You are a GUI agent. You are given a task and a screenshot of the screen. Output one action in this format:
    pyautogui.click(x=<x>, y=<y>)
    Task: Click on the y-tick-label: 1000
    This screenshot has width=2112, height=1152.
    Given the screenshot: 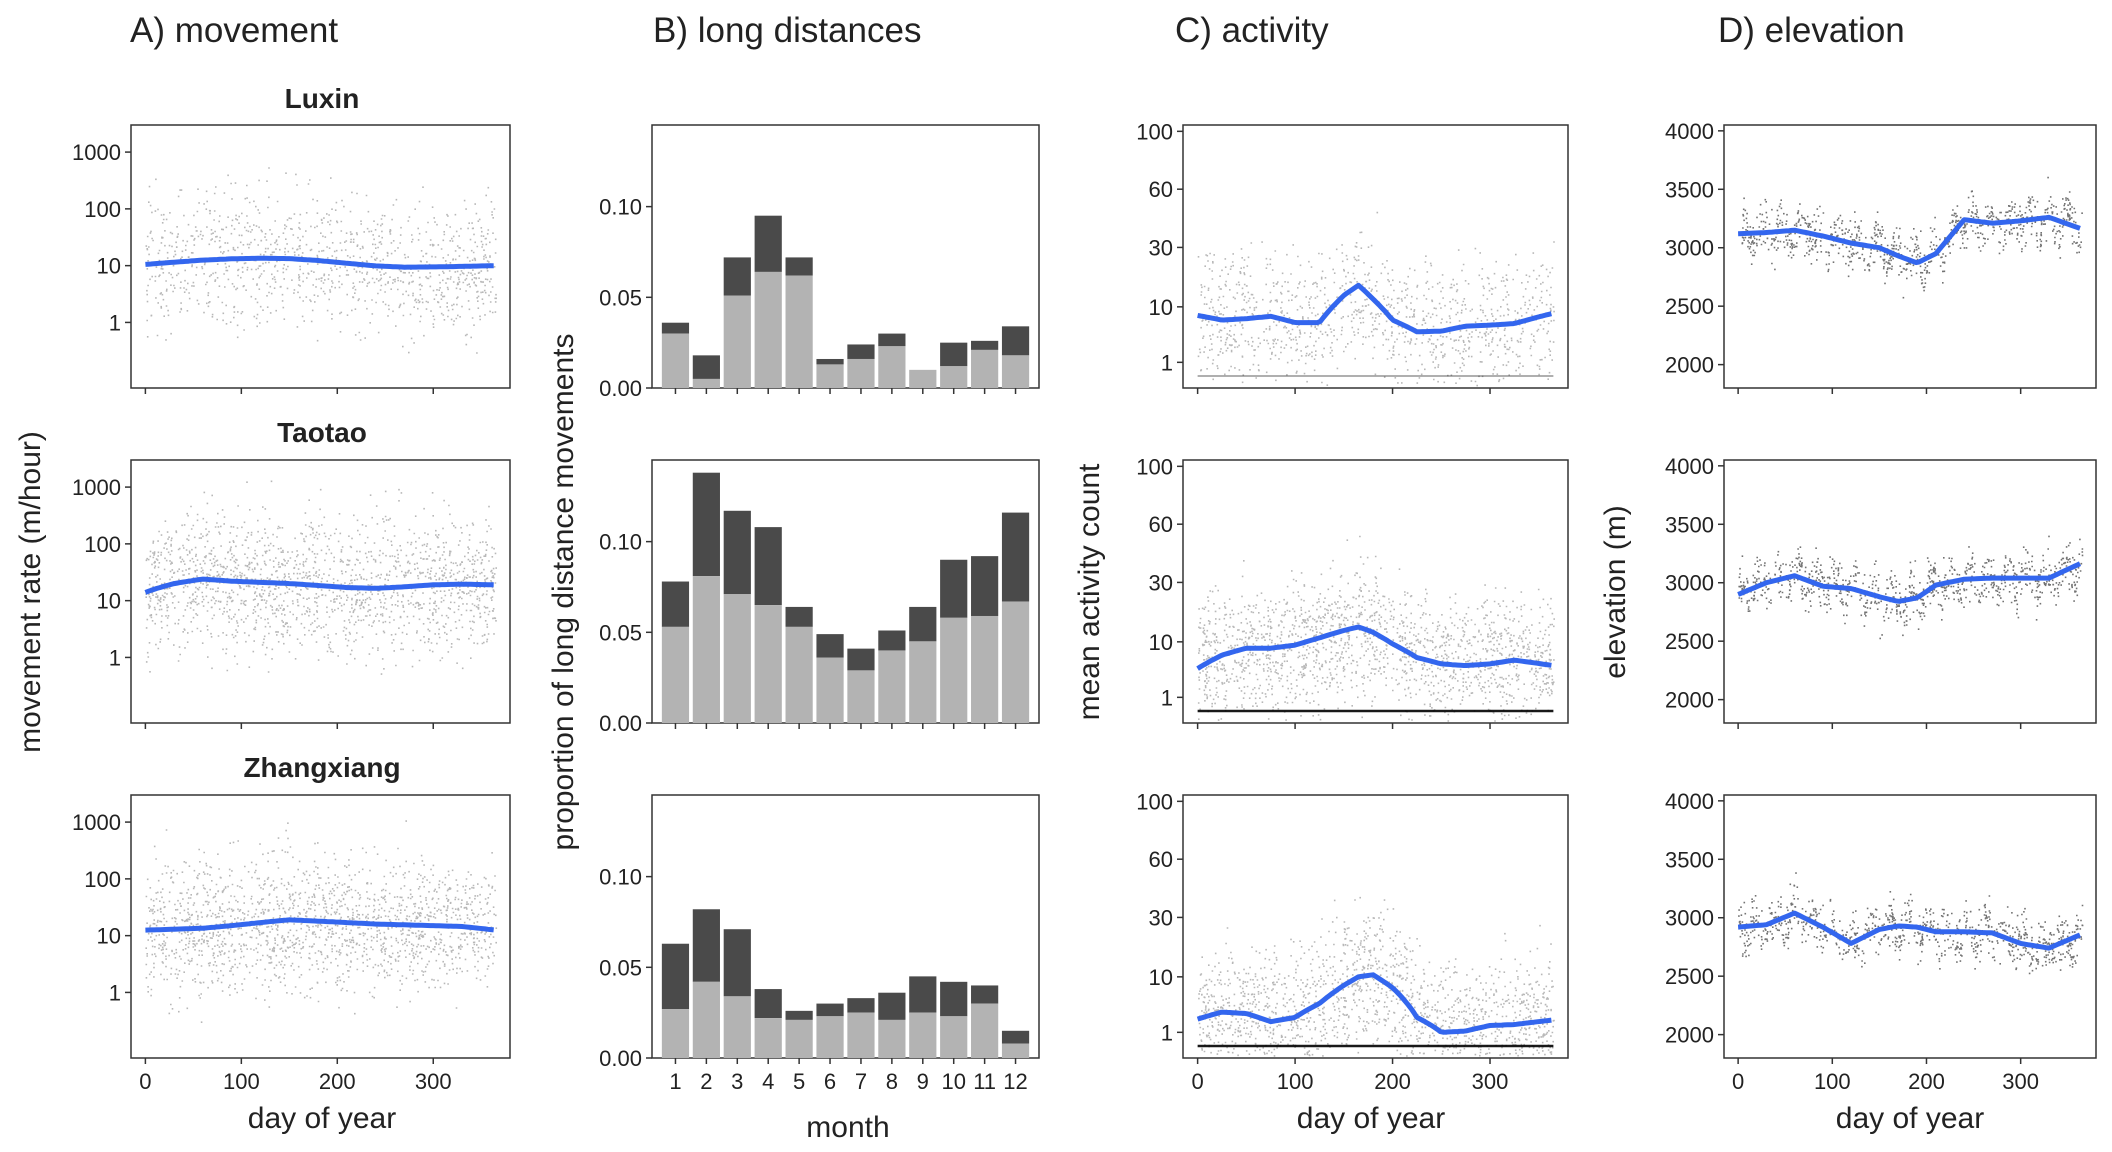 What is the action you would take?
    pyautogui.click(x=96, y=822)
    